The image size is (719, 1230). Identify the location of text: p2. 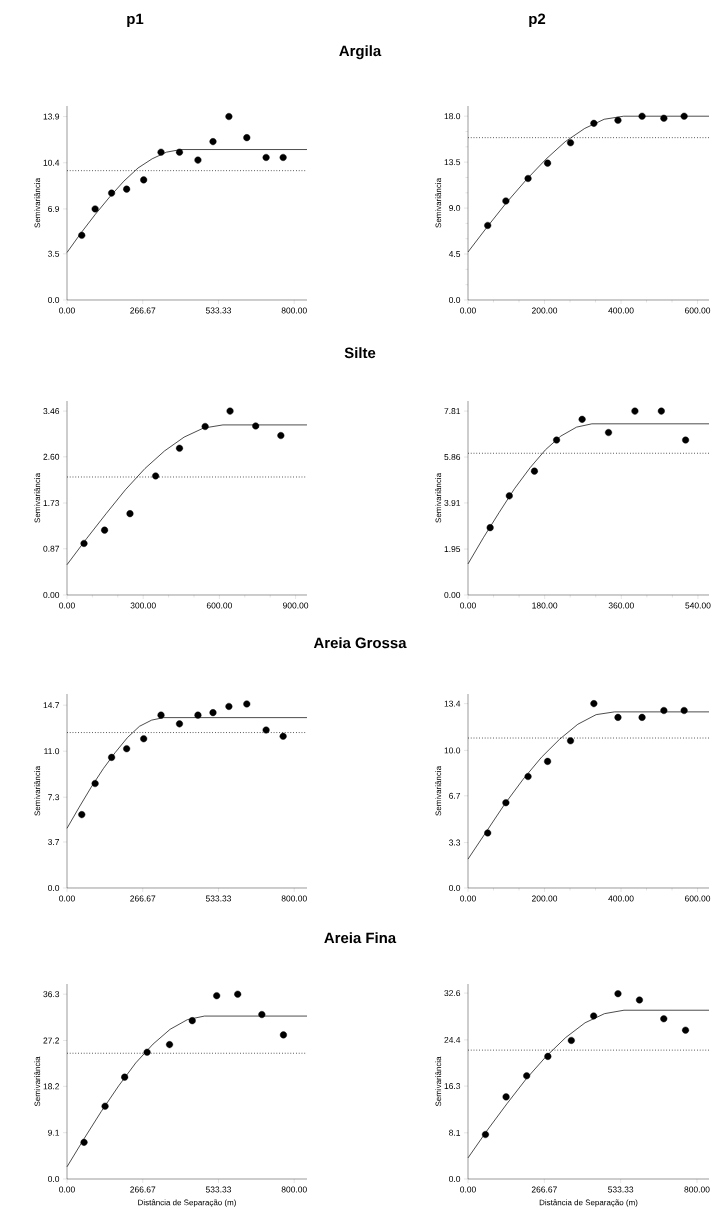
(537, 20).